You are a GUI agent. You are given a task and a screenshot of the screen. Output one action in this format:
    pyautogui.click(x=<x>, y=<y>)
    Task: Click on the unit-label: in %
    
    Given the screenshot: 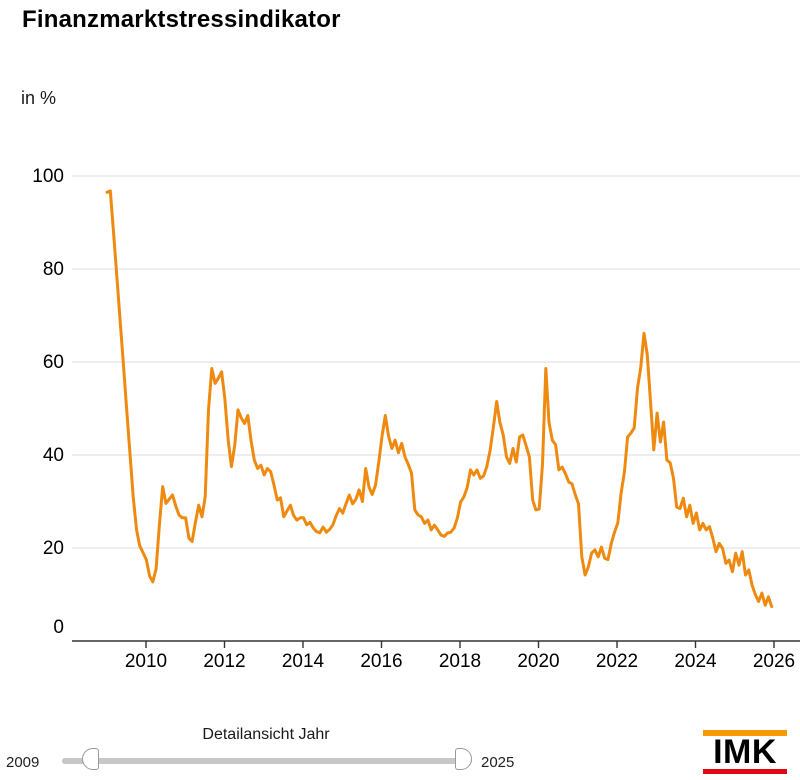 What is the action you would take?
    pyautogui.click(x=39, y=98)
    